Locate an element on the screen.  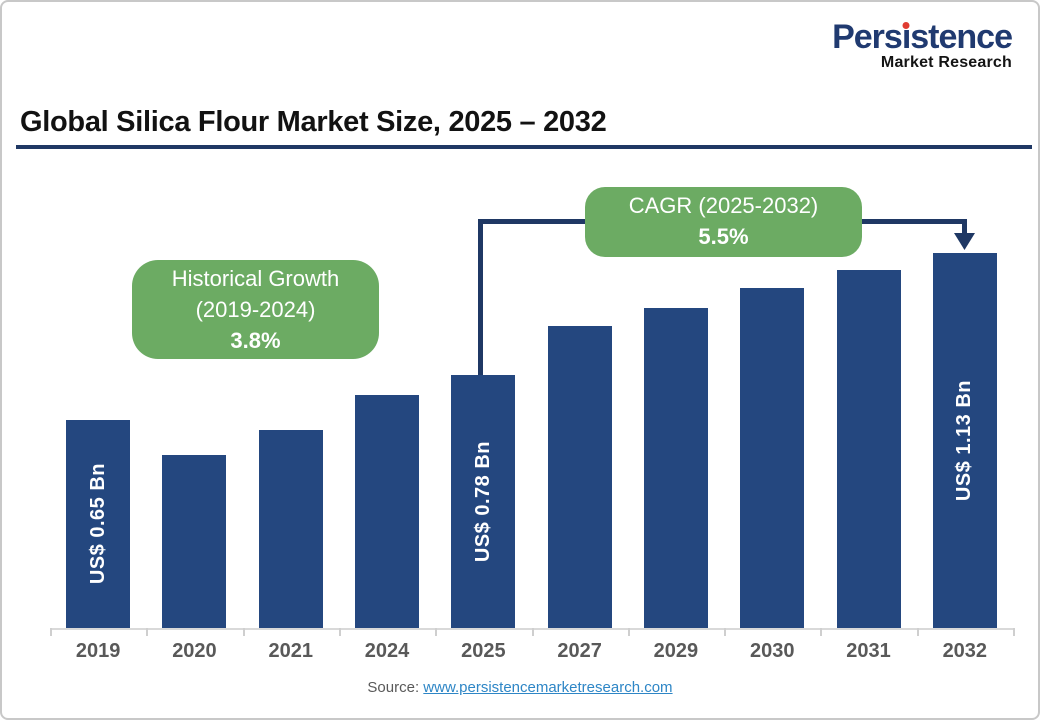
cagr-callout: CAGR (2025-2032) 5.5% is located at coordinates (723, 222).